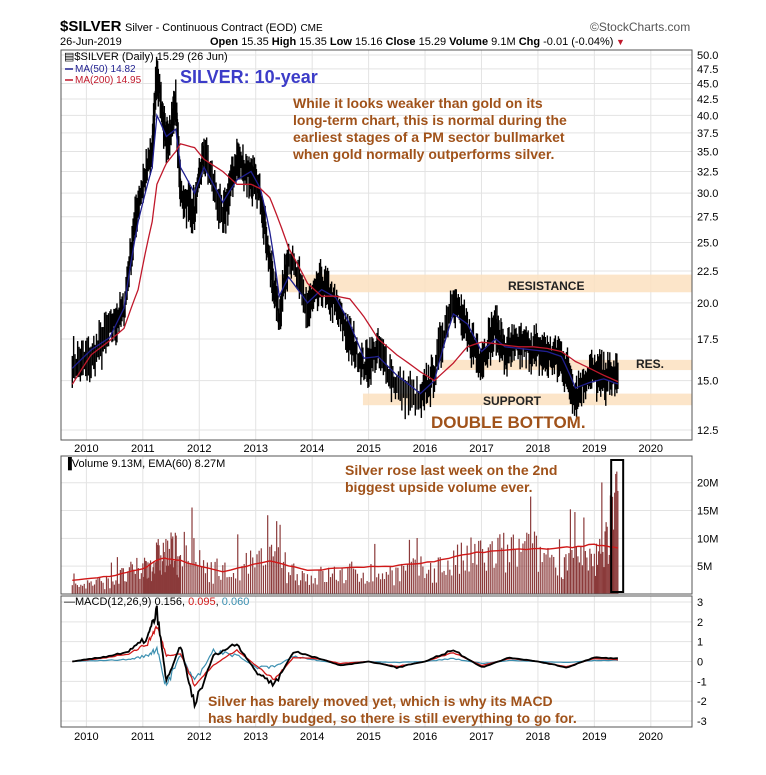 This screenshot has width=766, height=775. I want to click on resistance-label: RESISTANCE, so click(546, 286).